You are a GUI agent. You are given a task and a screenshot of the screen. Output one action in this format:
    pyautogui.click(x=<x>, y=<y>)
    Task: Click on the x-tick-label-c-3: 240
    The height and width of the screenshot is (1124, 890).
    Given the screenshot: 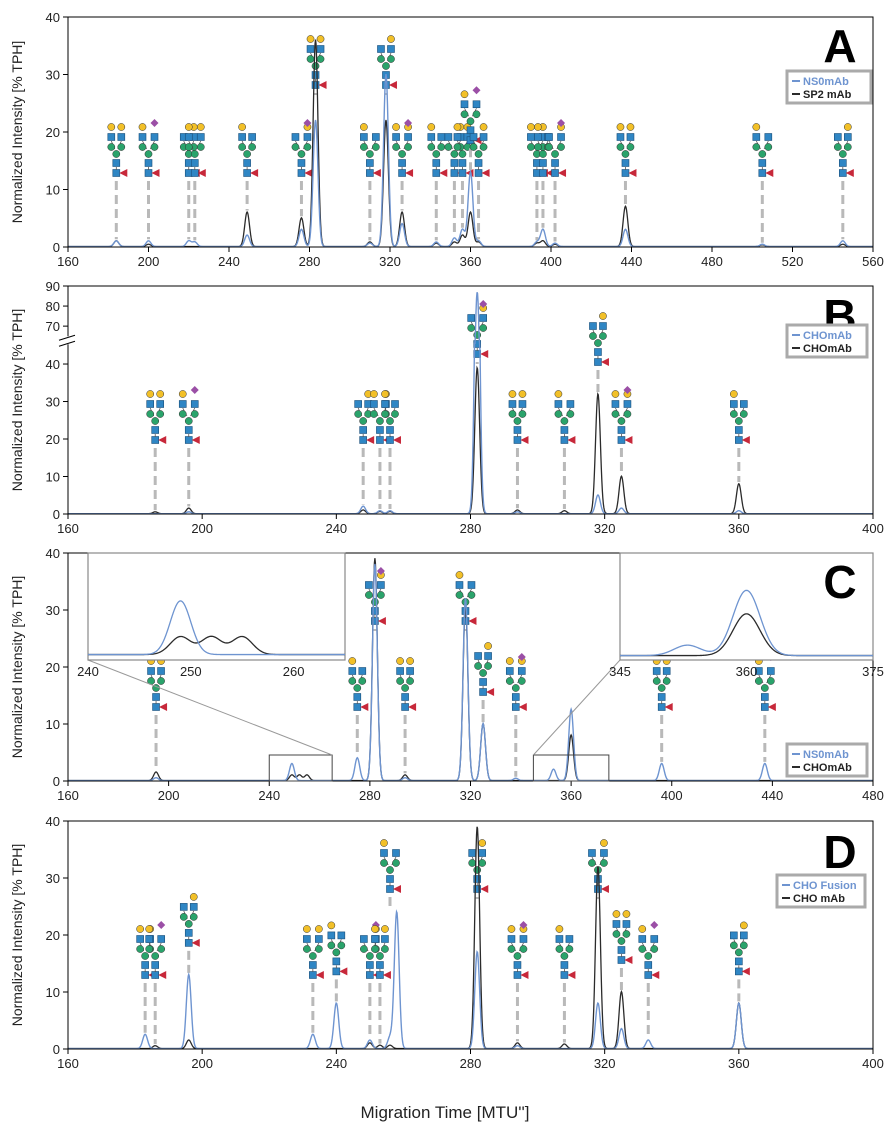 What is the action you would take?
    pyautogui.click(x=269, y=795)
    